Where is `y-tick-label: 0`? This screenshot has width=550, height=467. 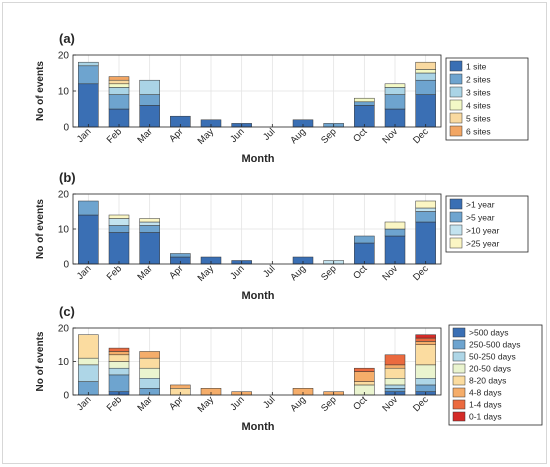
y-tick-label: 0 is located at coordinates (66, 396).